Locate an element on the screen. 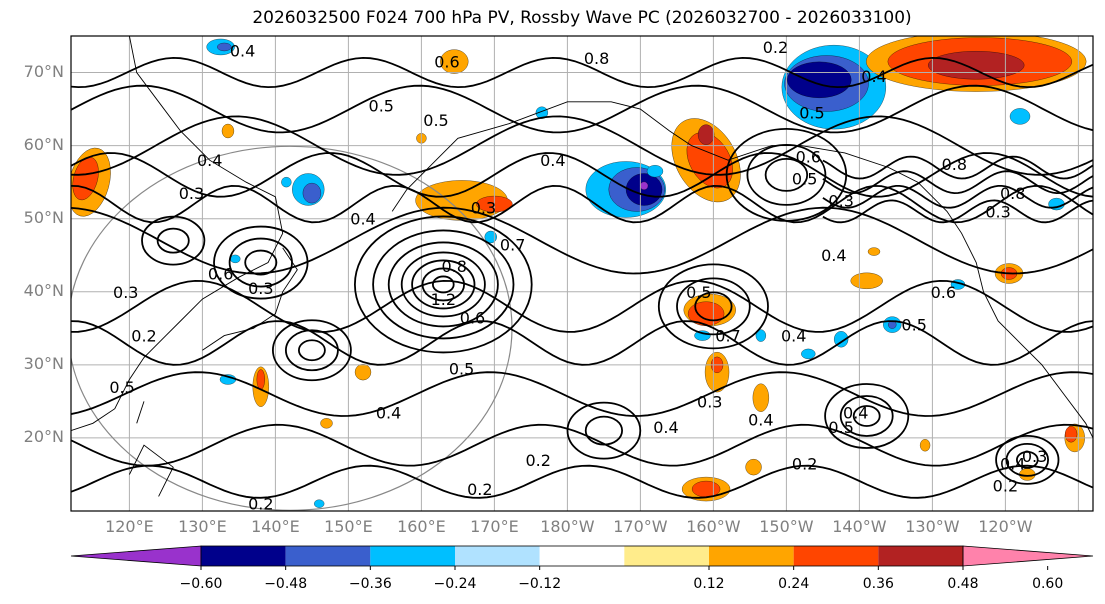 Image resolution: width=1105 pixels, height=604 pixels. contour-label-14: 1.2 is located at coordinates (443, 299).